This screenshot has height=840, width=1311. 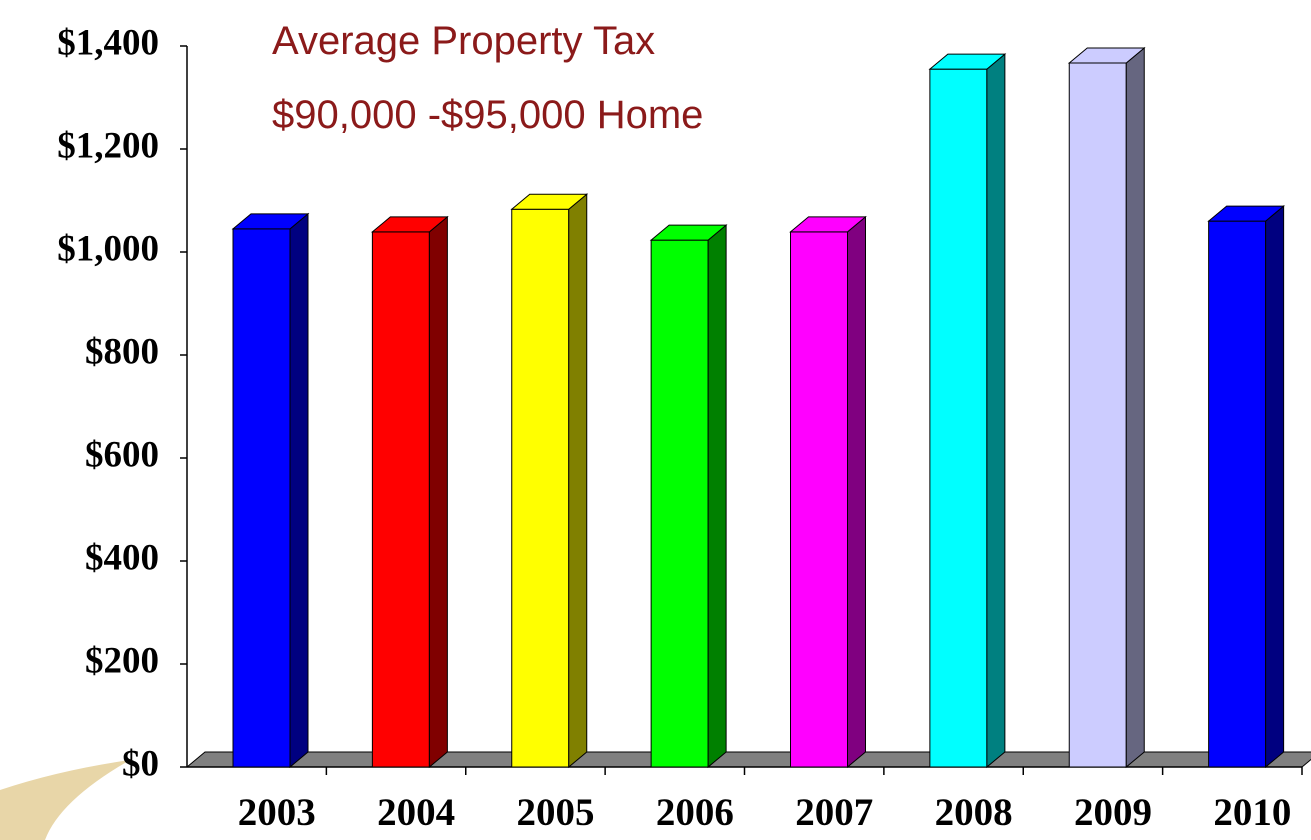 What do you see at coordinates (555, 812) in the screenshot?
I see `x-tick-label: 2005` at bounding box center [555, 812].